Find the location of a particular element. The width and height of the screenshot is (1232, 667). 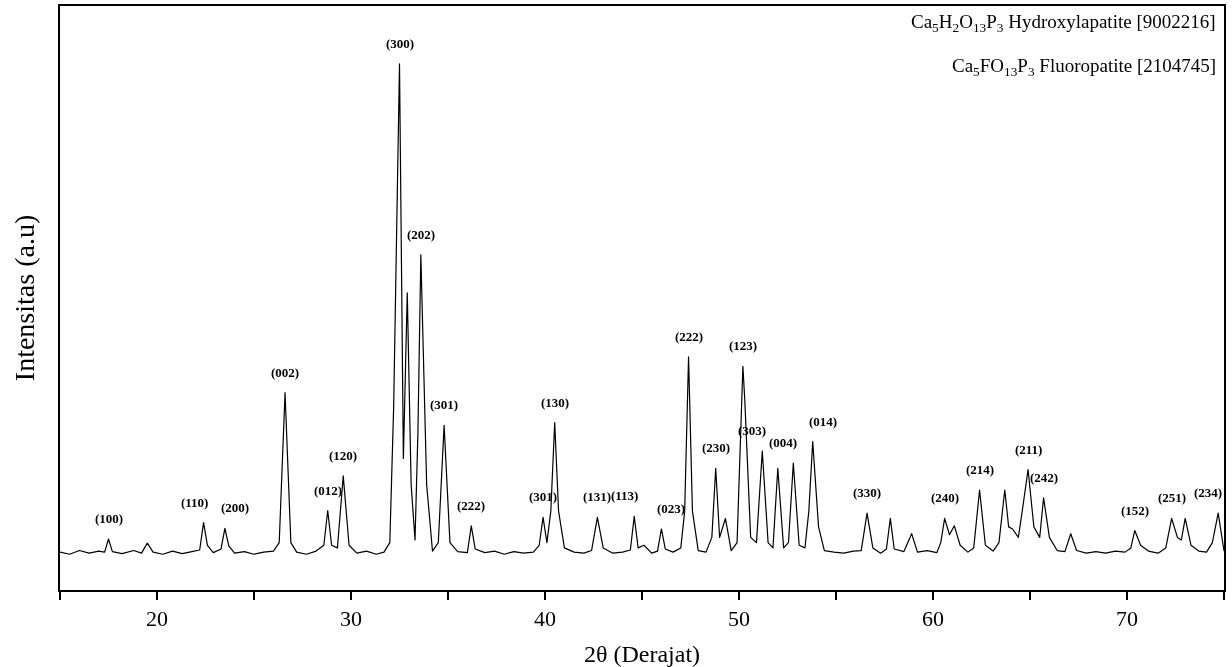

annotation: (152) is located at coordinates (1135, 510).